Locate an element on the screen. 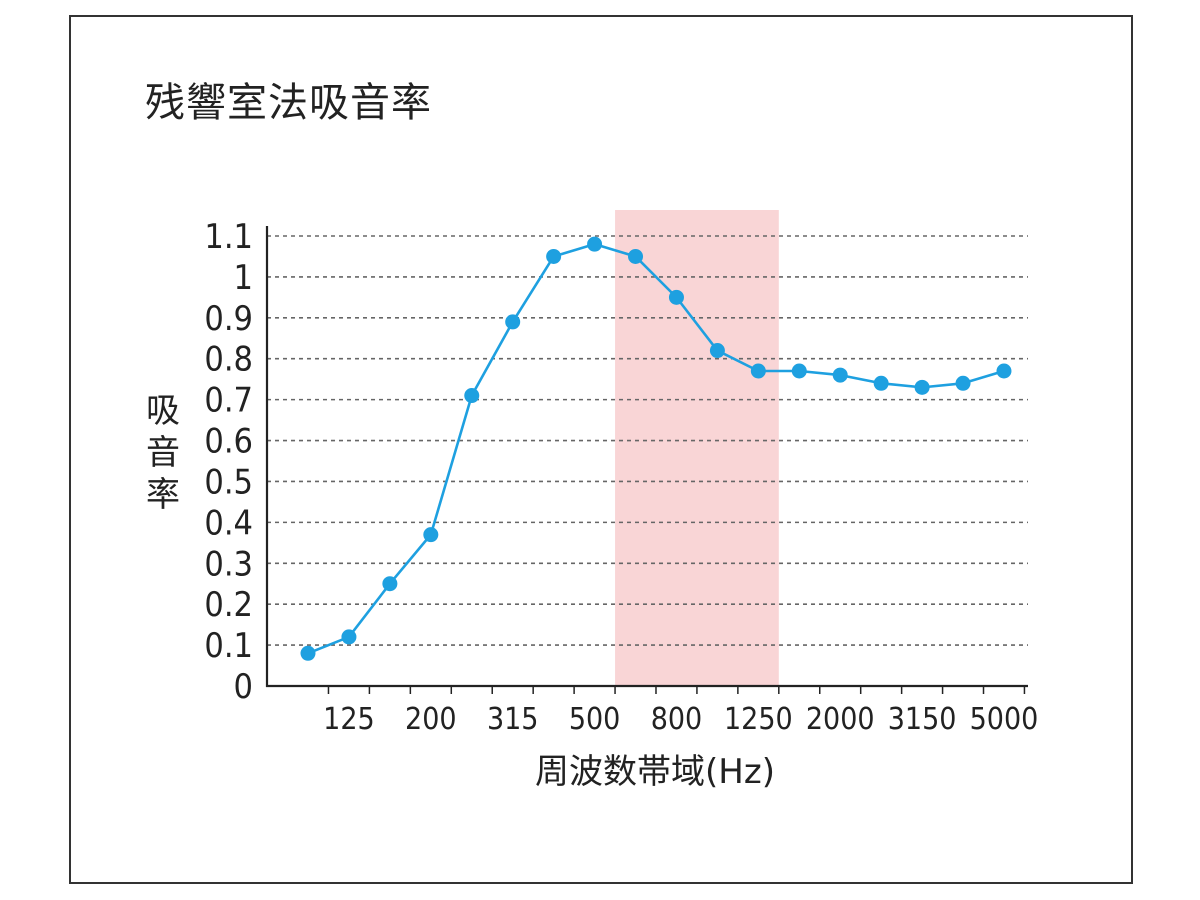 This screenshot has height=900, width=1200. y-tick-label-1: 0.1 is located at coordinates (228, 646).